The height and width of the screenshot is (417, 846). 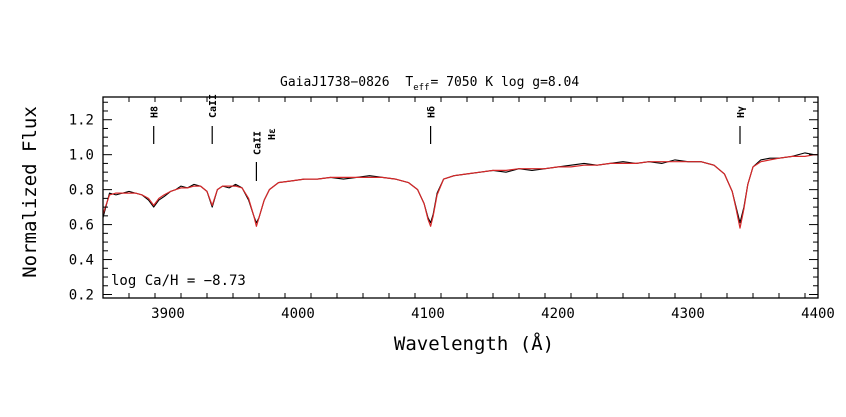 What do you see at coordinates (155, 112) in the screenshot?
I see `line-marker-label: H8` at bounding box center [155, 112].